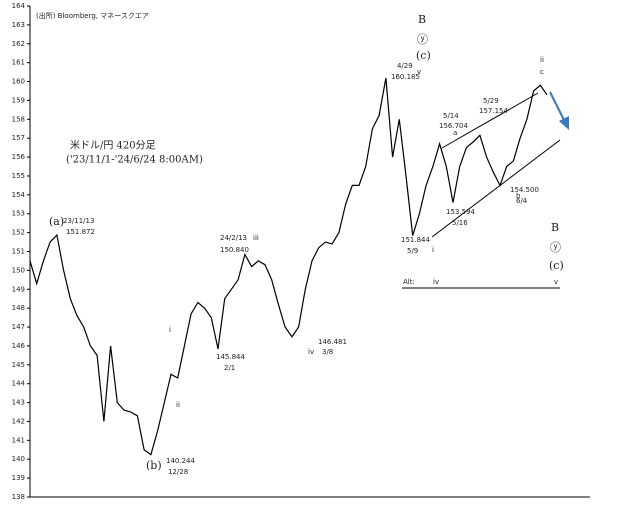 This screenshot has width=618, height=517. I want to click on annotation: 145.844, so click(230, 357).